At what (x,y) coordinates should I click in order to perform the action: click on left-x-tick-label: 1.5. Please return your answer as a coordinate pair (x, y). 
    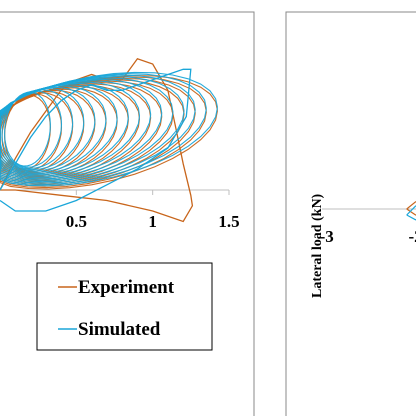
    Looking at the image, I should click on (228, 221).